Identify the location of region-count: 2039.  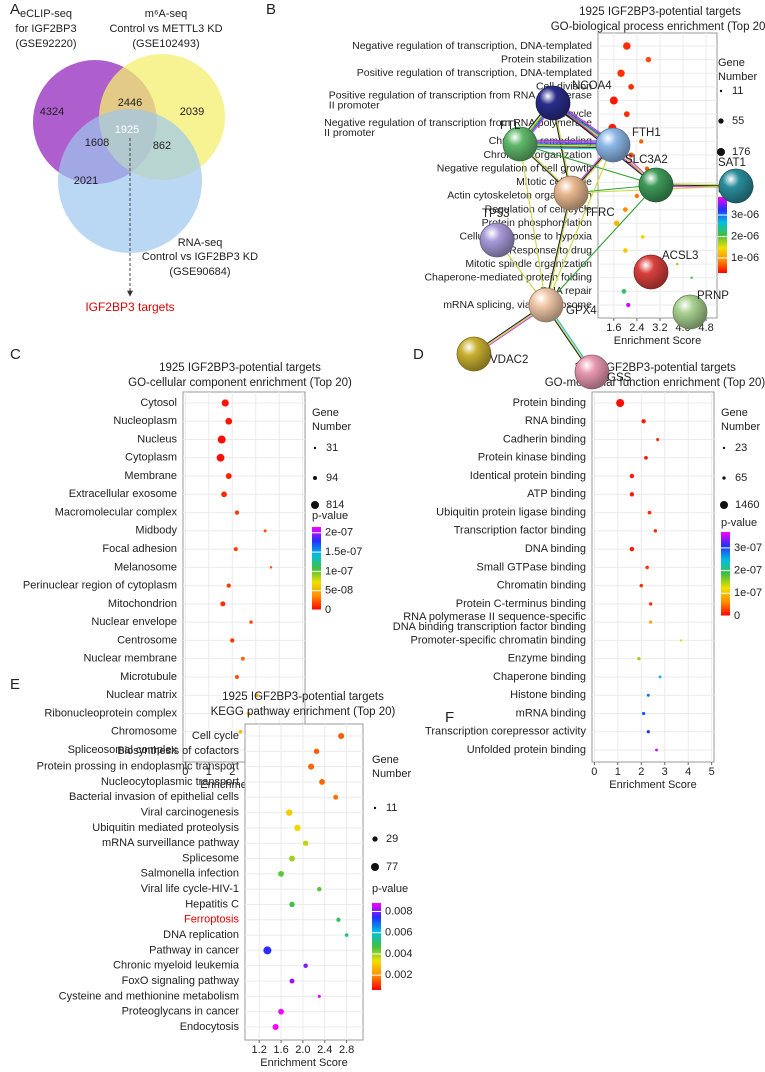
(192, 112).